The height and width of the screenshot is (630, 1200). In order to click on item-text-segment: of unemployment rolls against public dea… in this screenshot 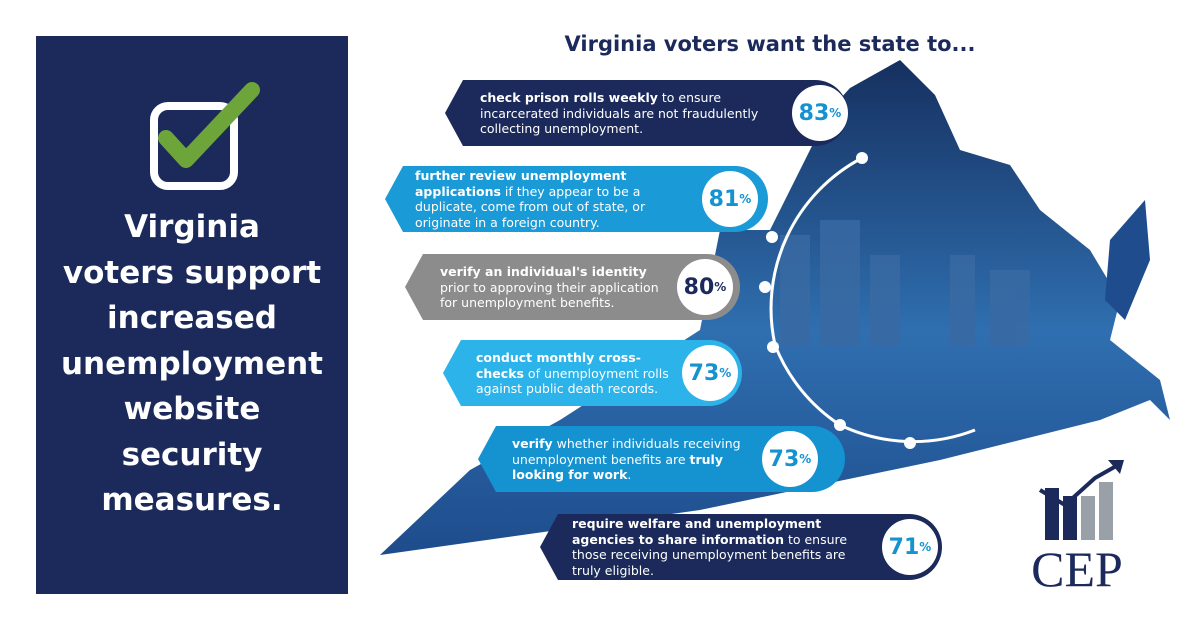, I will do `click(572, 380)`.